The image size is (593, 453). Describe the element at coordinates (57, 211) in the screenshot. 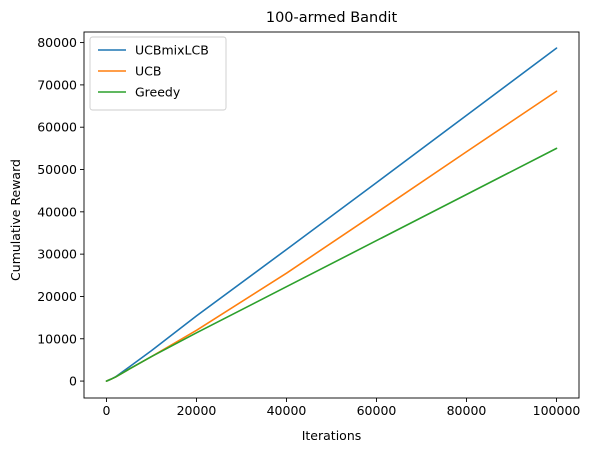

I see `y-tick-label: 40000` at that location.